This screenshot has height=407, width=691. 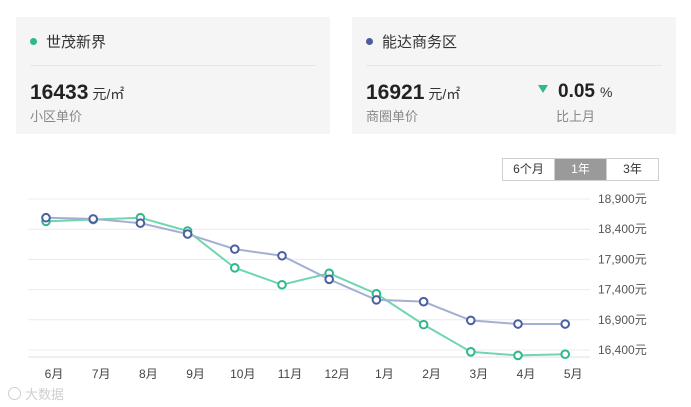 I want to click on tab-6-months: 6个月, so click(x=528, y=169).